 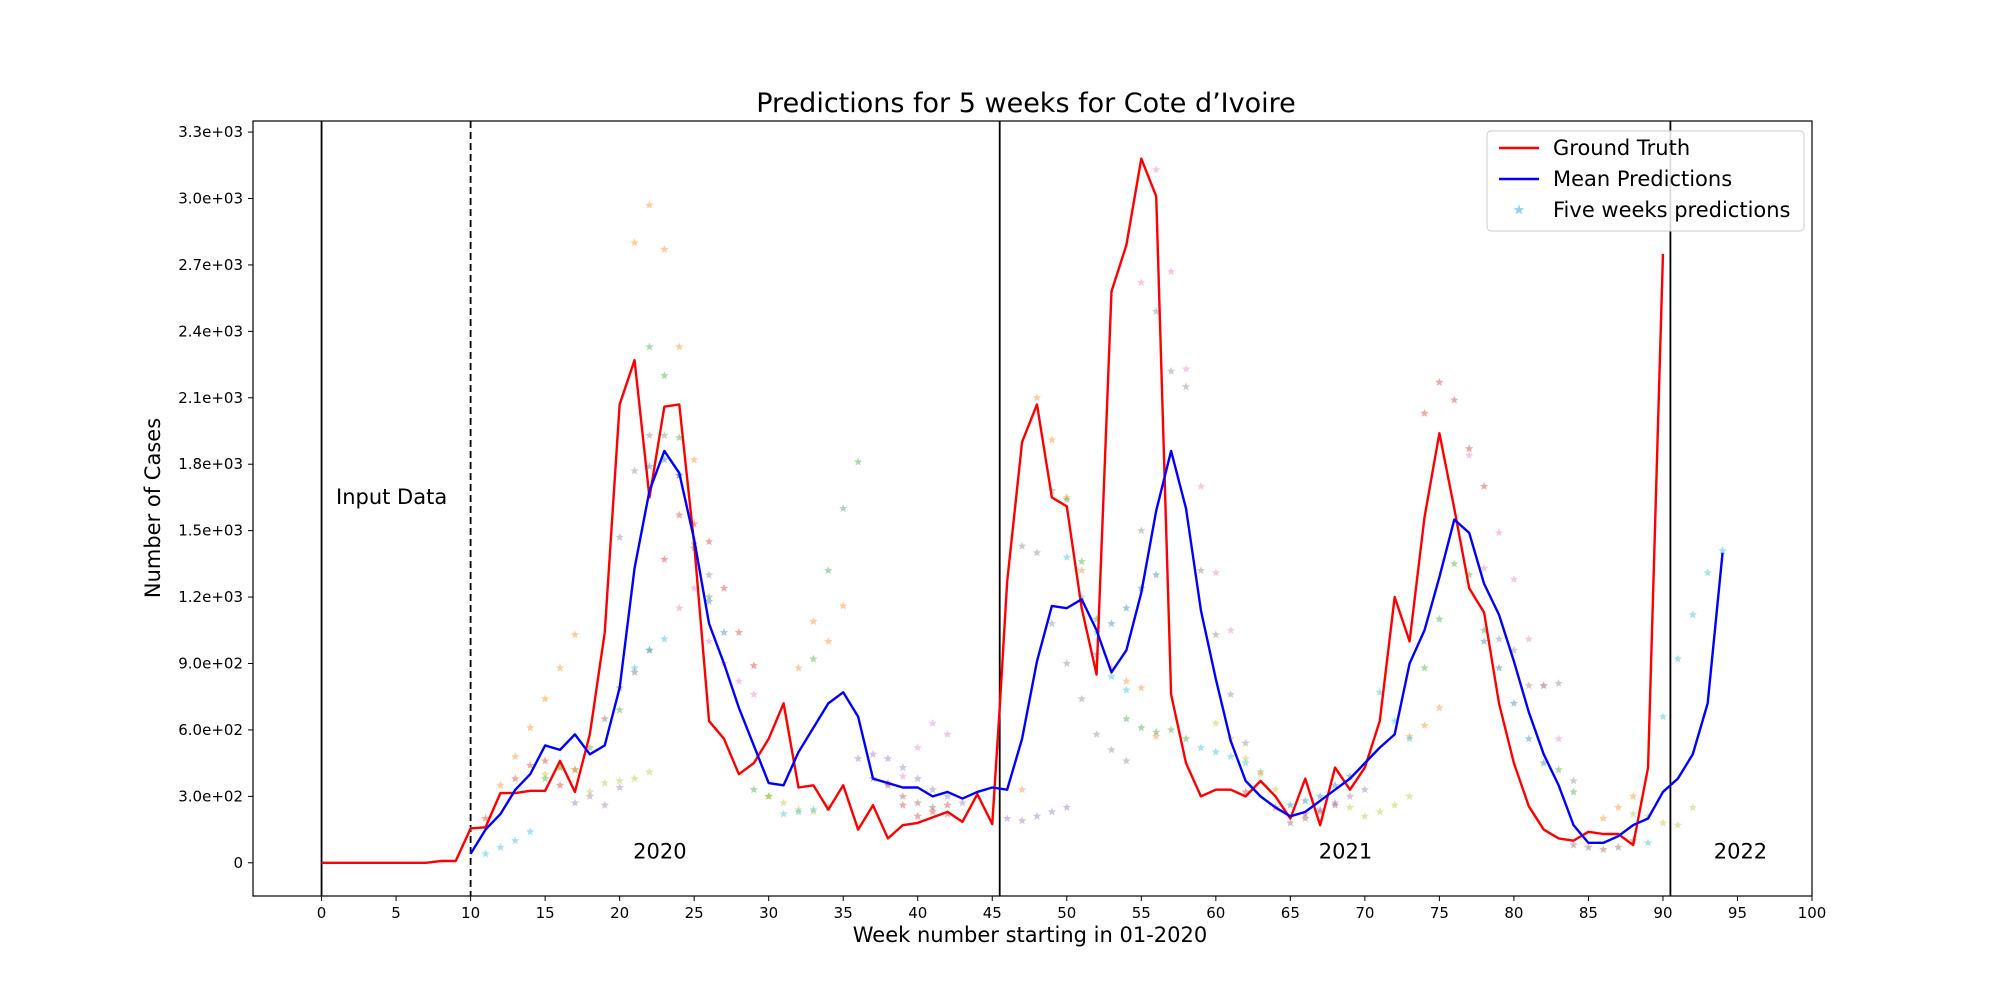 I want to click on x-tick-label: 90, so click(x=1662, y=913).